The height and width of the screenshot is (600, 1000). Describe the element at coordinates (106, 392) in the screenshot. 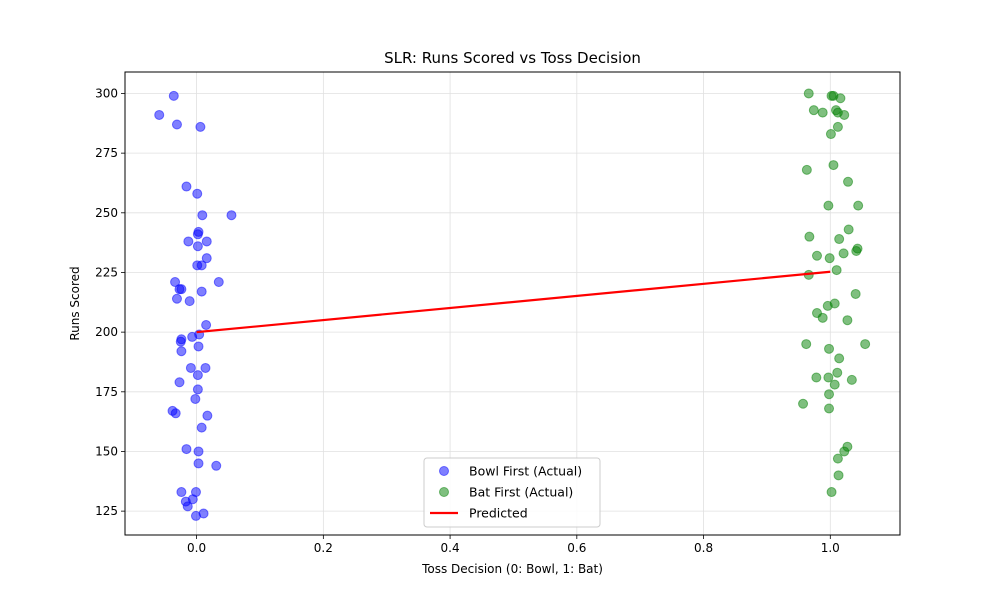

I see `y-tick-label: 175` at that location.